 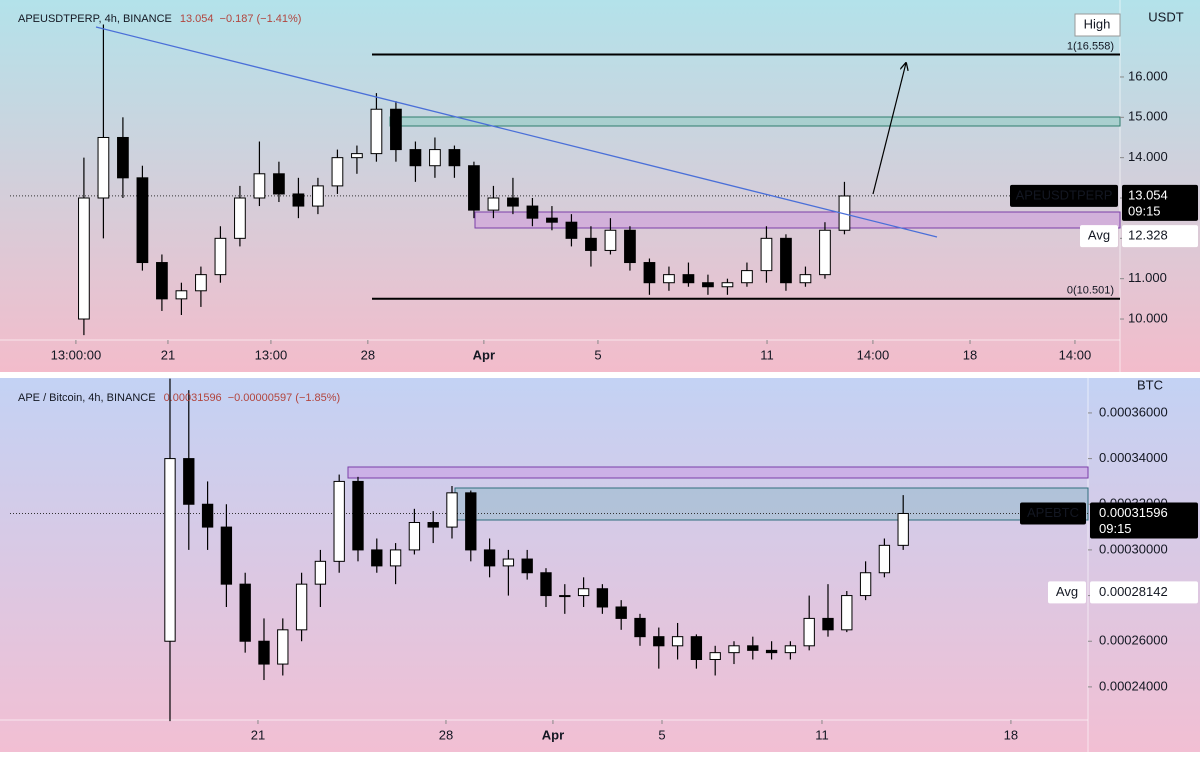 What do you see at coordinates (873, 354) in the screenshot?
I see `x-tick-label: 14:00` at bounding box center [873, 354].